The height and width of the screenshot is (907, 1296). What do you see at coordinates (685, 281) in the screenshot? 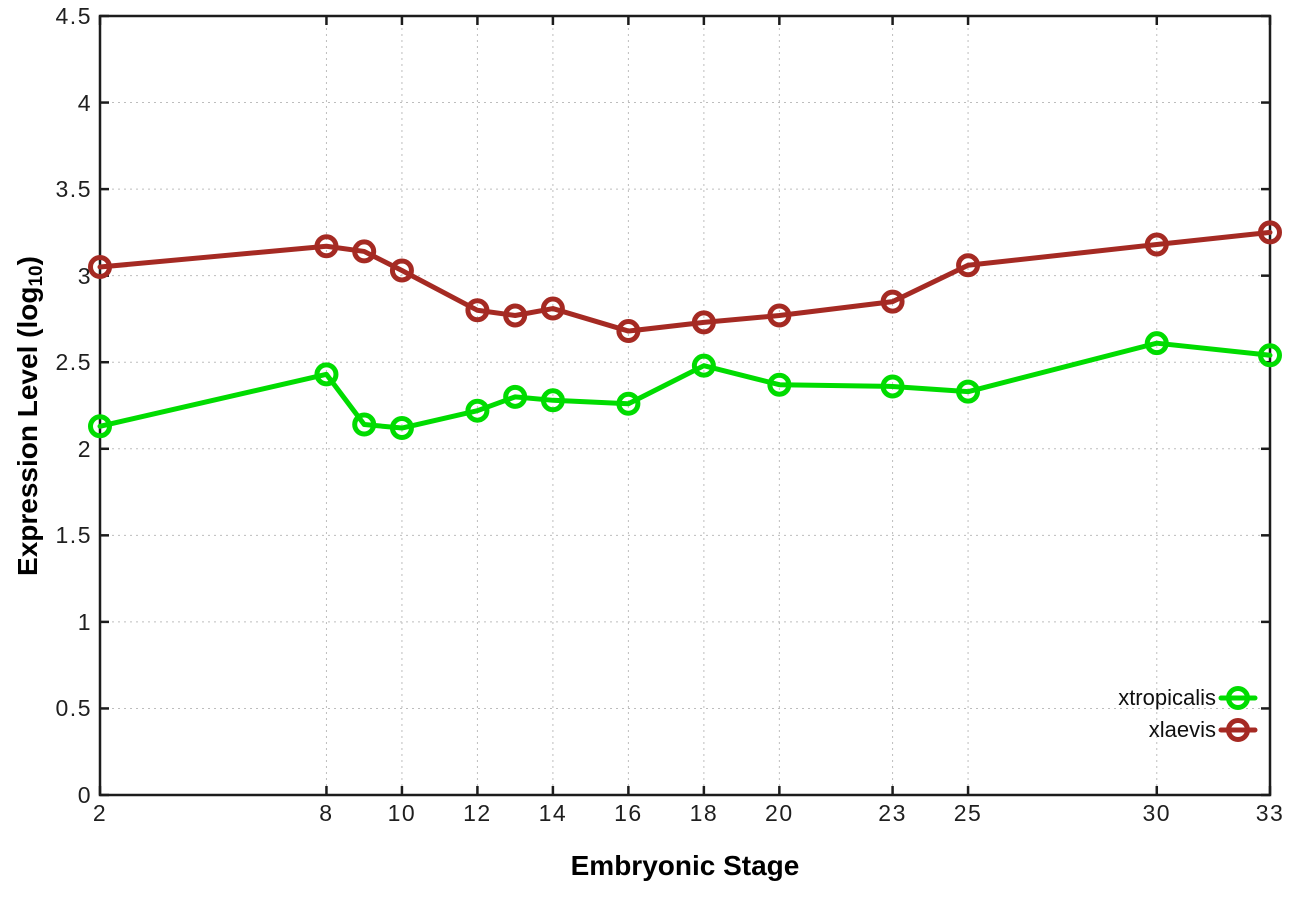
I see `series-line-xlaevis` at bounding box center [685, 281].